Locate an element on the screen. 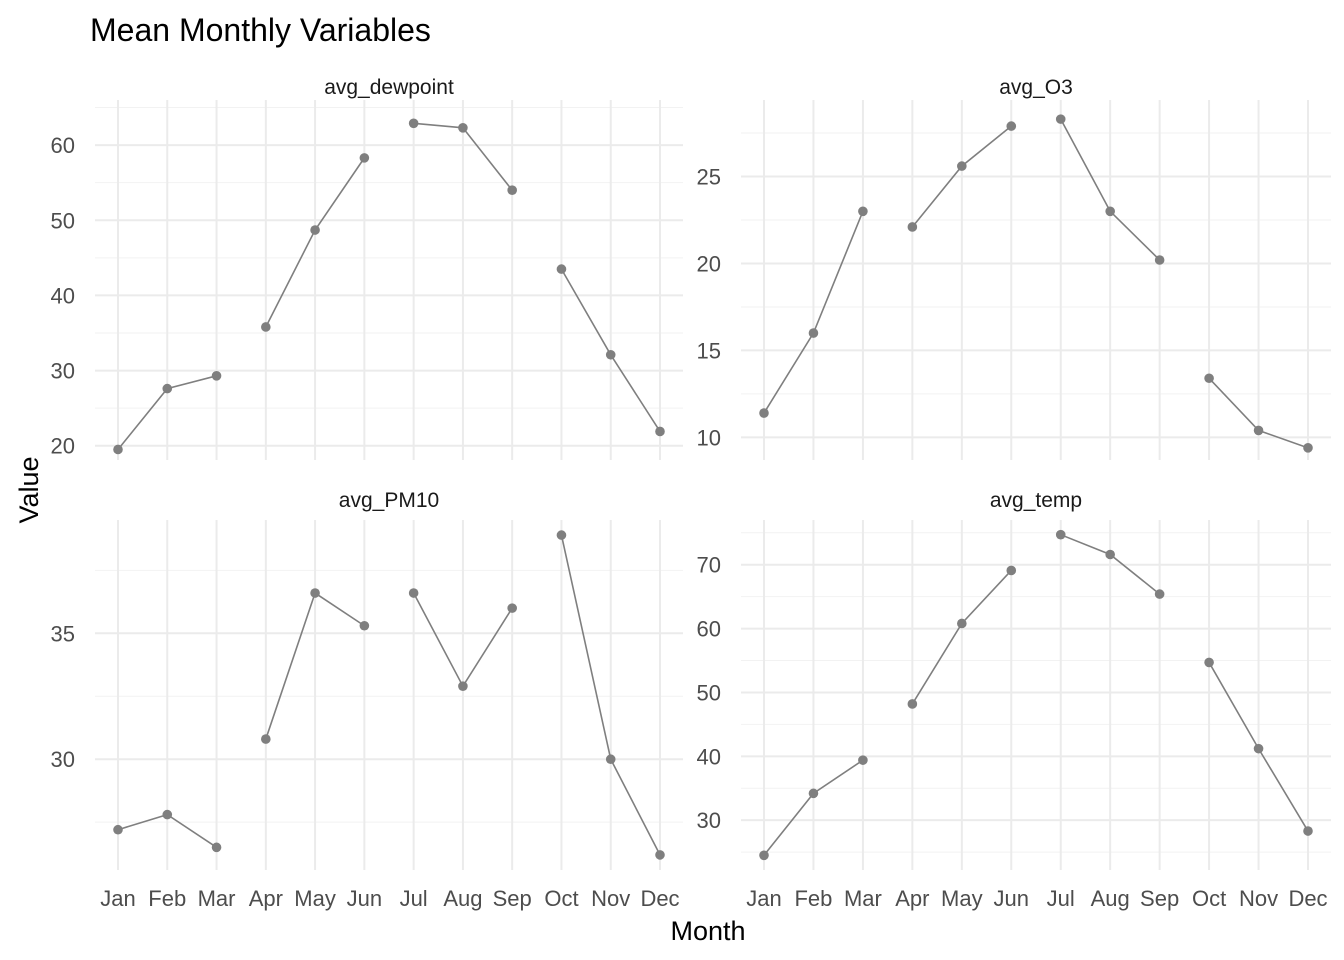 The height and width of the screenshot is (960, 1344). facet-strip-label: avg_O3 is located at coordinates (1036, 87).